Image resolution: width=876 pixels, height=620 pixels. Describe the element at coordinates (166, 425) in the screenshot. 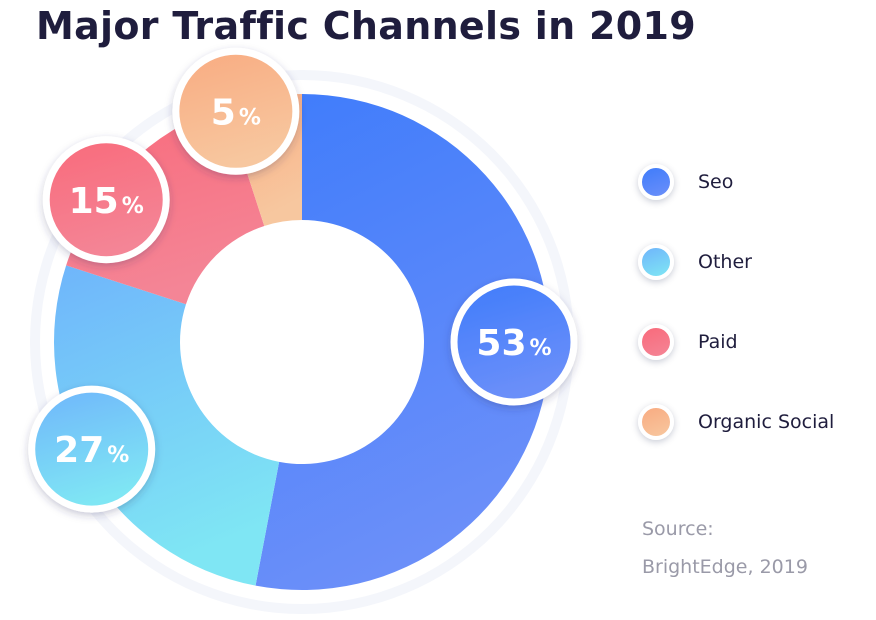

I see `slice-other` at that location.